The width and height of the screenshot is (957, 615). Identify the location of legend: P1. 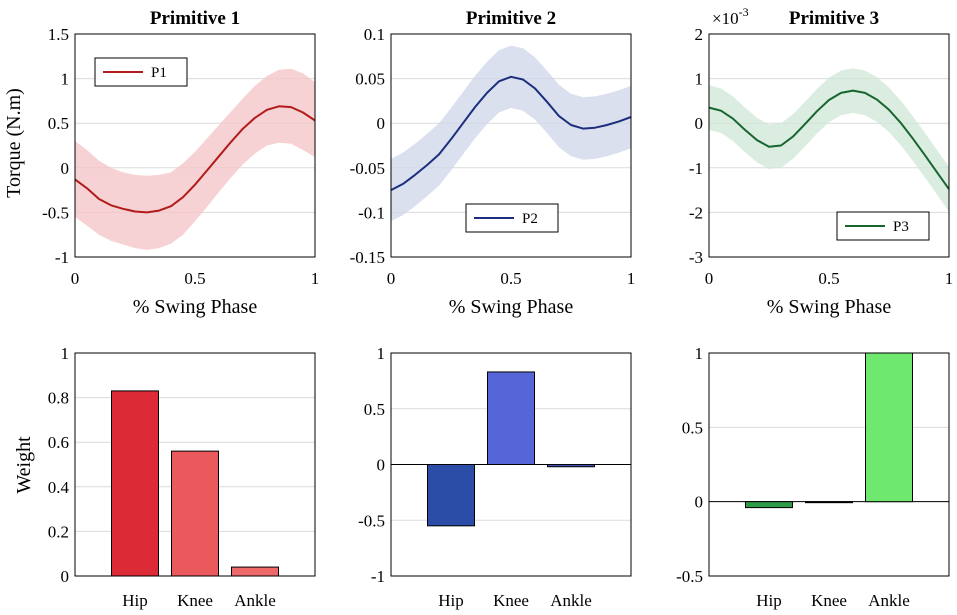
(141, 72).